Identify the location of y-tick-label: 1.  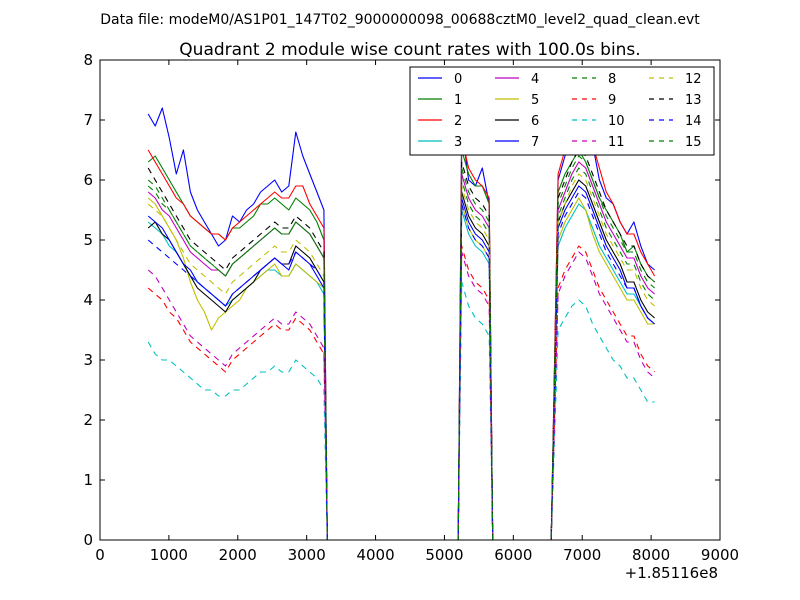
(88, 480).